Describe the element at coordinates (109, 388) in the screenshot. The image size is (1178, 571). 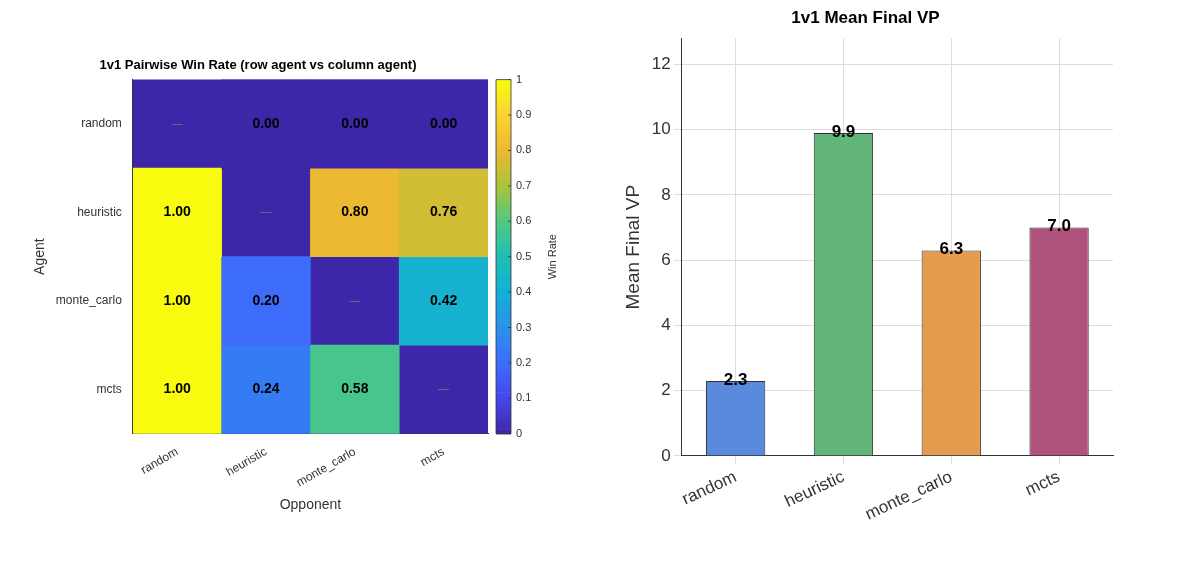
I see `y-tick-label: mcts` at that location.